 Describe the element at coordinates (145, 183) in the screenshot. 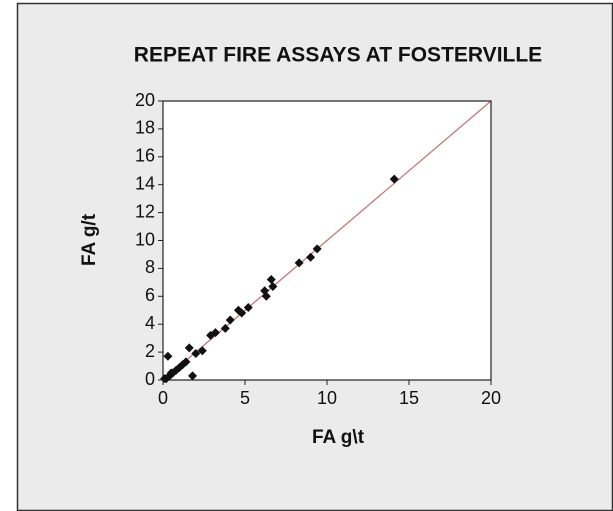

I see `y-tick-label: 14` at that location.